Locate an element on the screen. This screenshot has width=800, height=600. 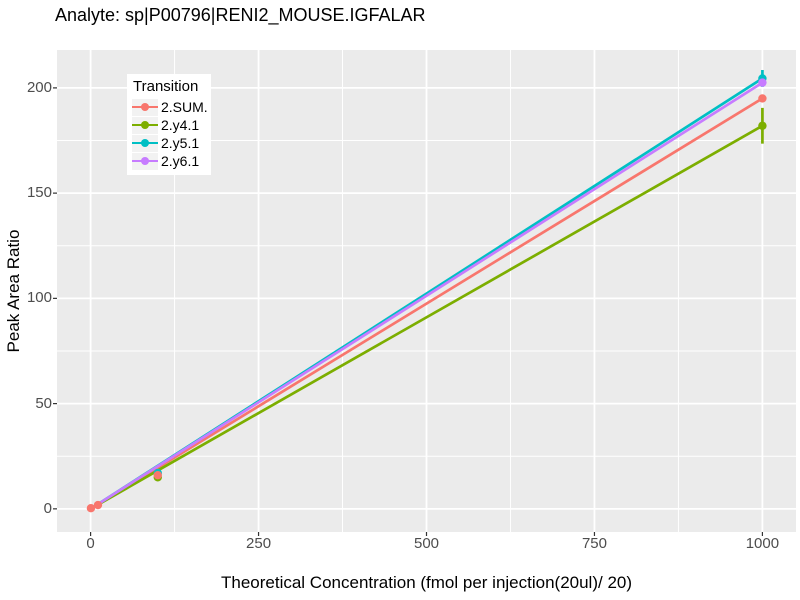
legend-title: Transition is located at coordinates (166, 86).